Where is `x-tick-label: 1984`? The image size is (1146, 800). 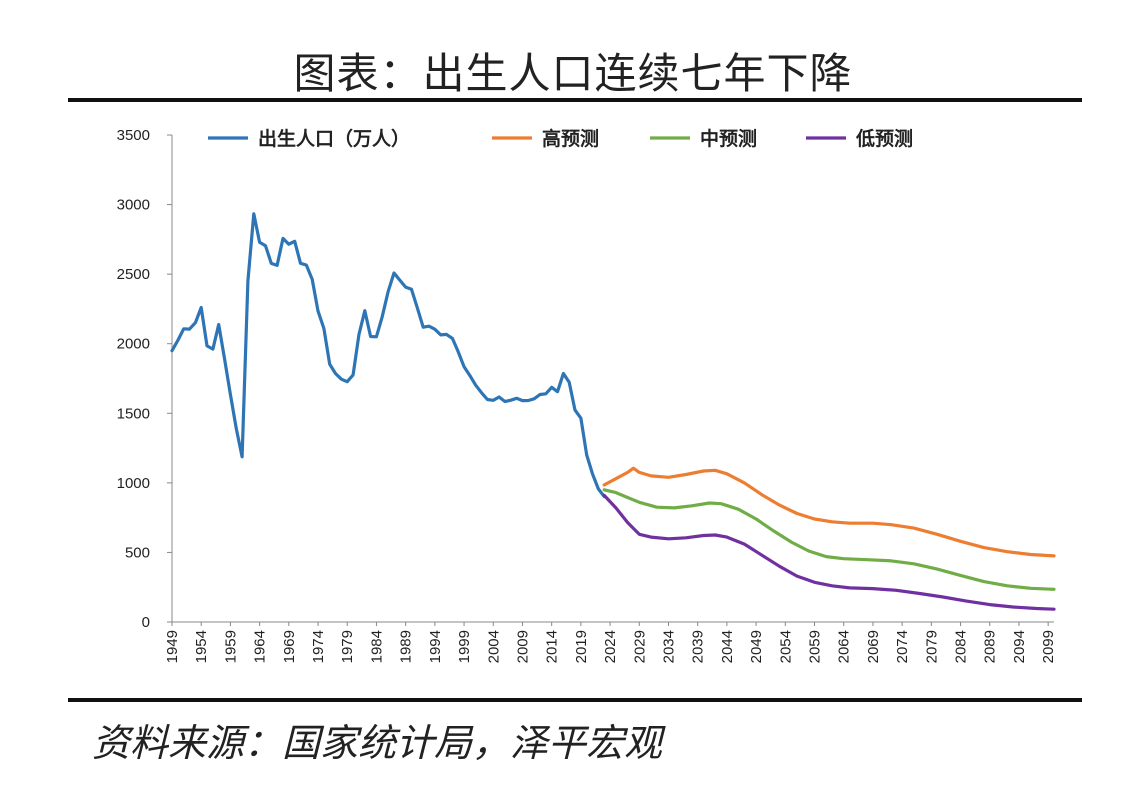 x-tick-label: 1984 is located at coordinates (376, 646).